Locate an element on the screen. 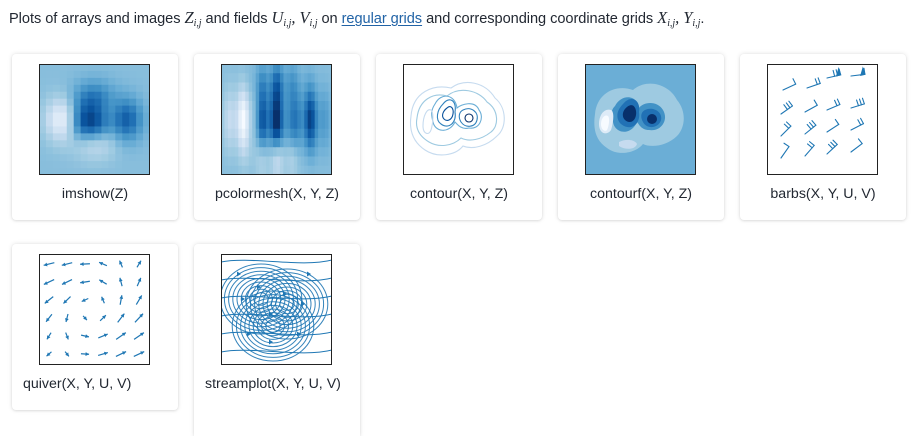  card-pcolormesh: pcolormesh(X, Y, Z) is located at coordinates (277, 137).